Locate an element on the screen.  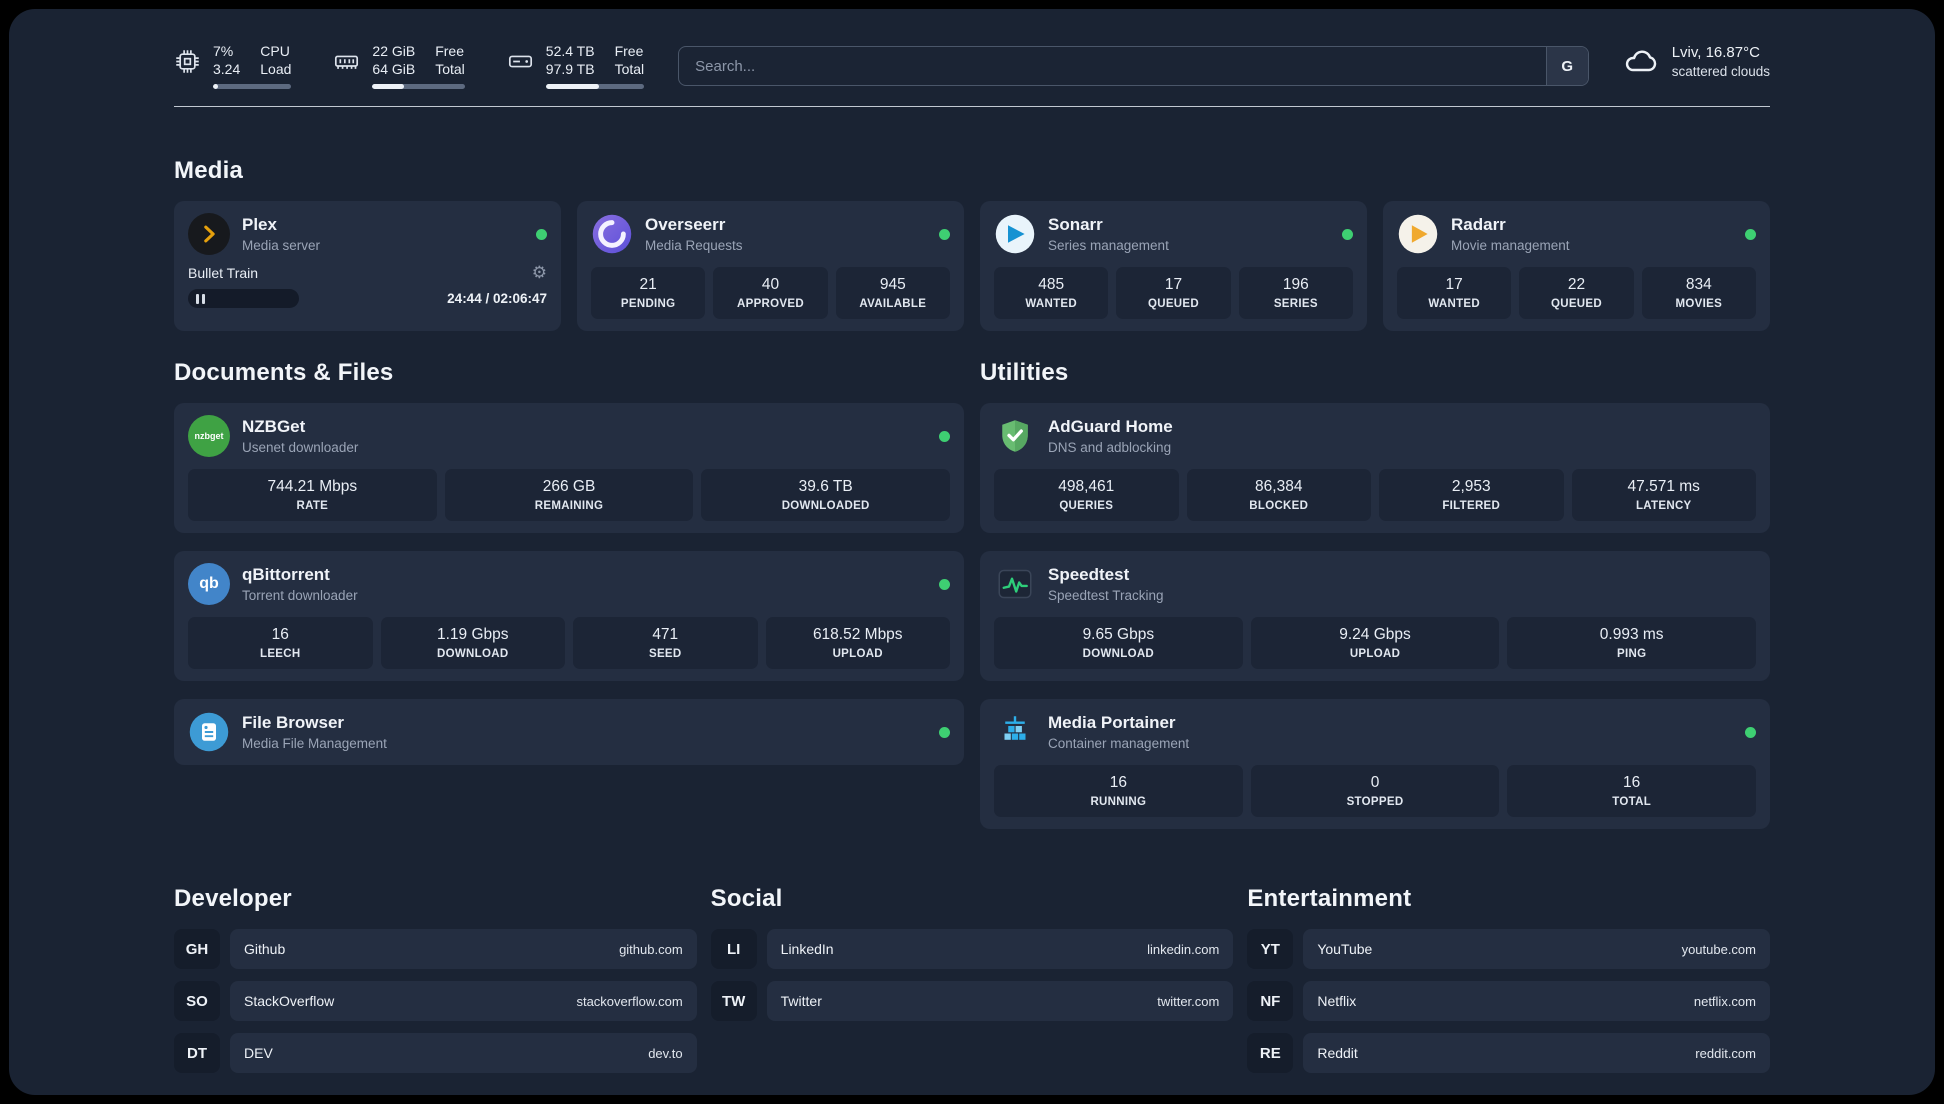
link-abbr: LI is located at coordinates (733, 949).